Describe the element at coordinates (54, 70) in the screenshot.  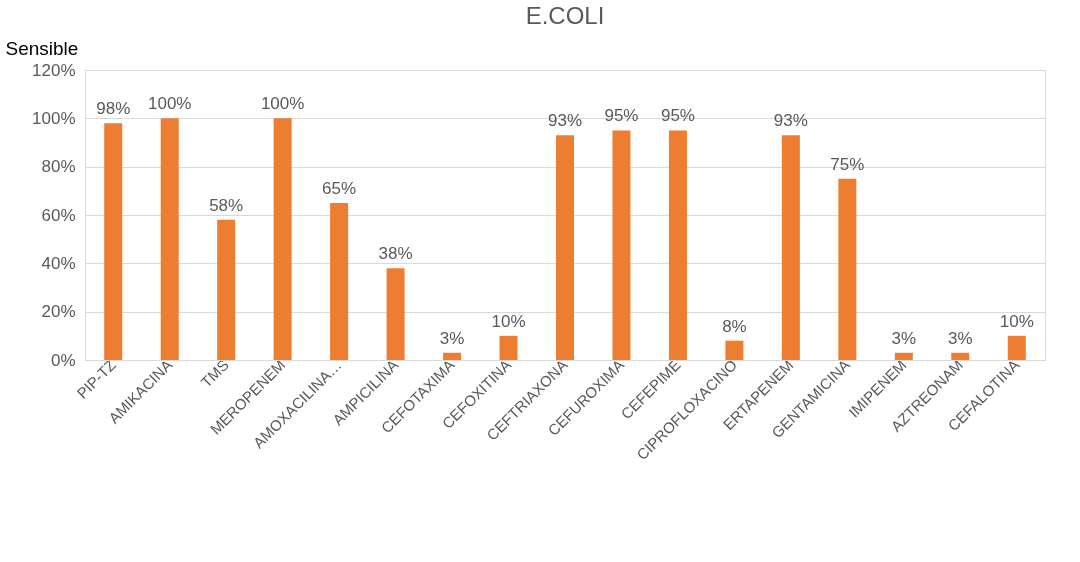
I see `y-tick-label: 120%` at that location.